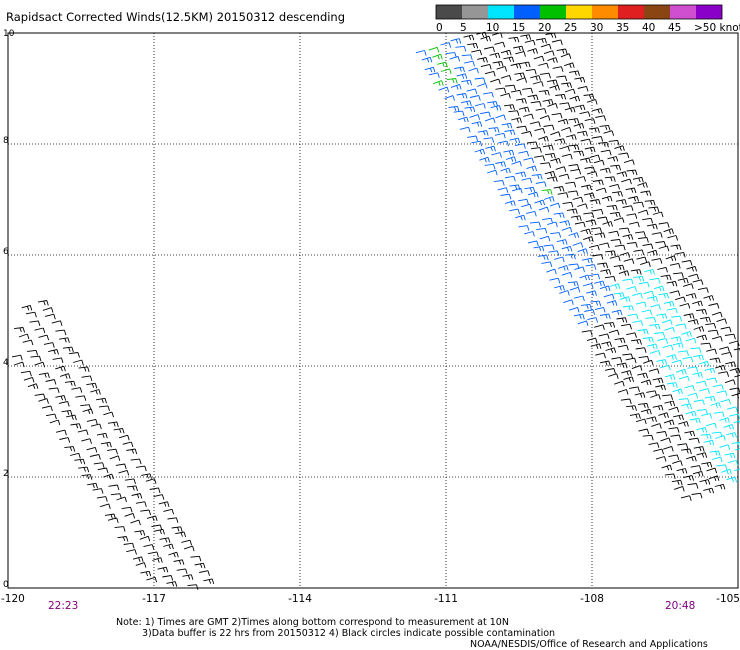 The image size is (740, 650). Describe the element at coordinates (446, 599) in the screenshot. I see `x-tick-label: -111` at that location.